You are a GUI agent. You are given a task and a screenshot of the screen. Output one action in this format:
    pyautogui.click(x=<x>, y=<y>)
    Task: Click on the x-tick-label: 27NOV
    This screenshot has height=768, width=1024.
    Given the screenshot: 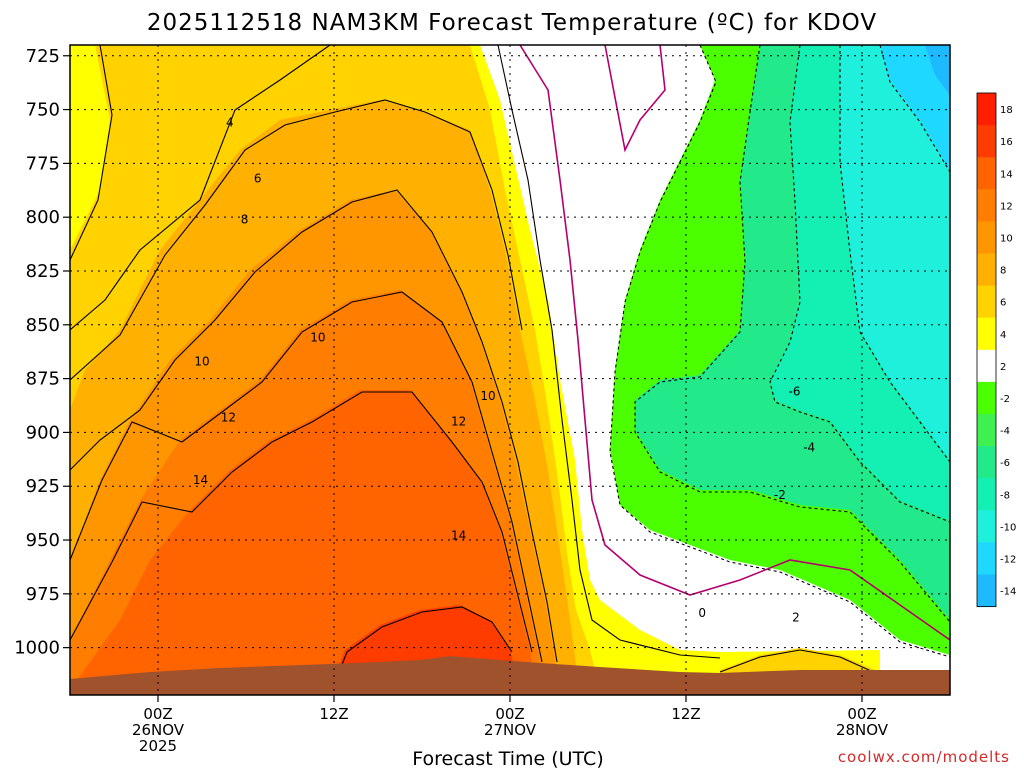 What is the action you would take?
    pyautogui.click(x=510, y=730)
    